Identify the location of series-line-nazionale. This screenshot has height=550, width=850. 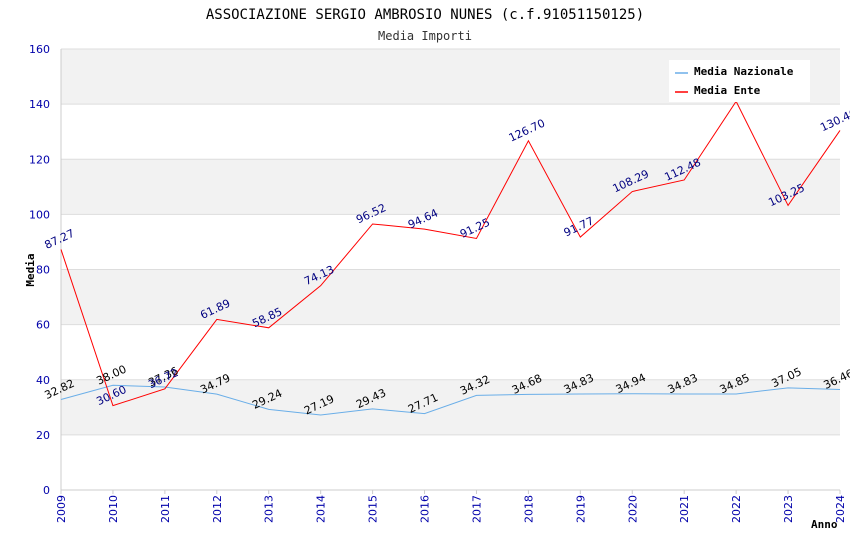
(450, 400).